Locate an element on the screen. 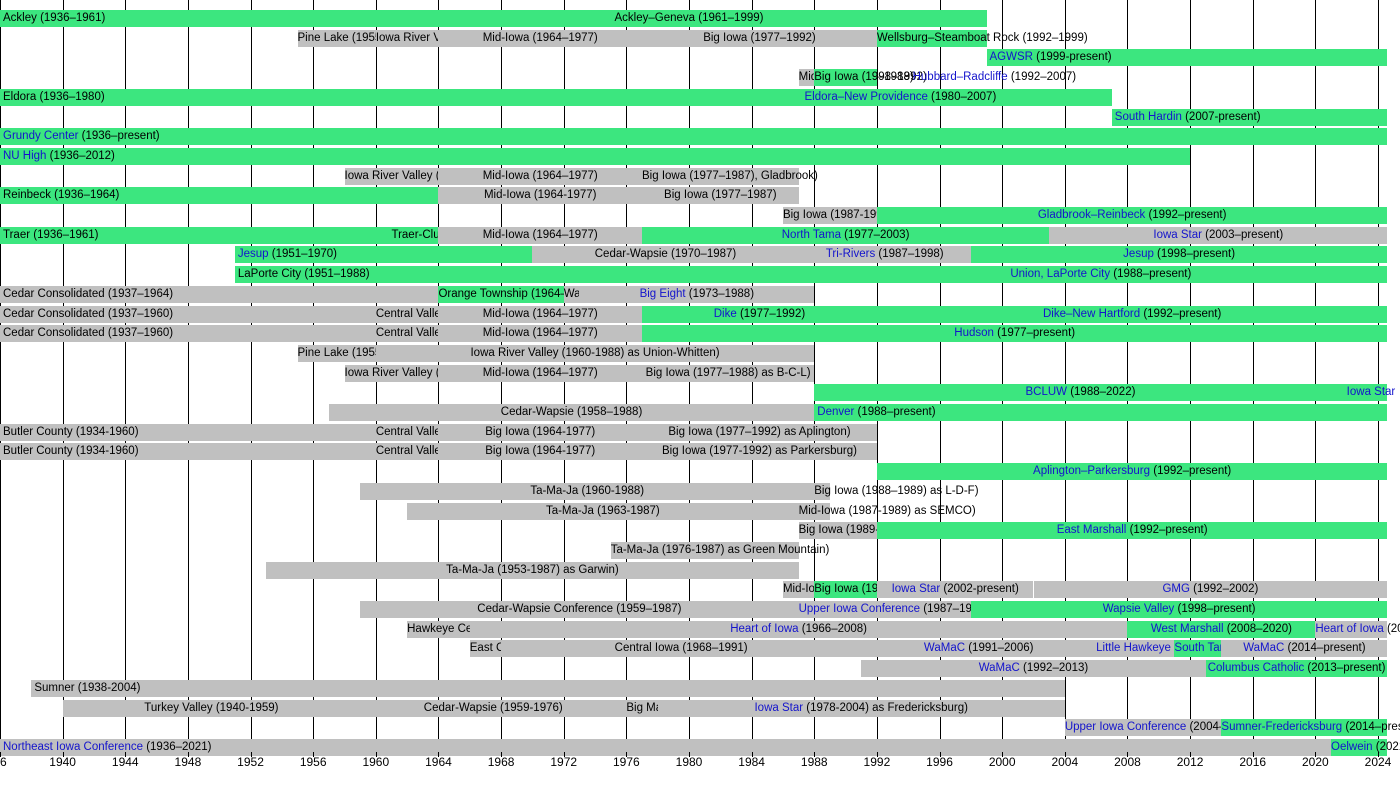 This screenshot has width=1400, height=795. timeline-bar: Big Iowa (1977–1992) is located at coordinates (759, 38).